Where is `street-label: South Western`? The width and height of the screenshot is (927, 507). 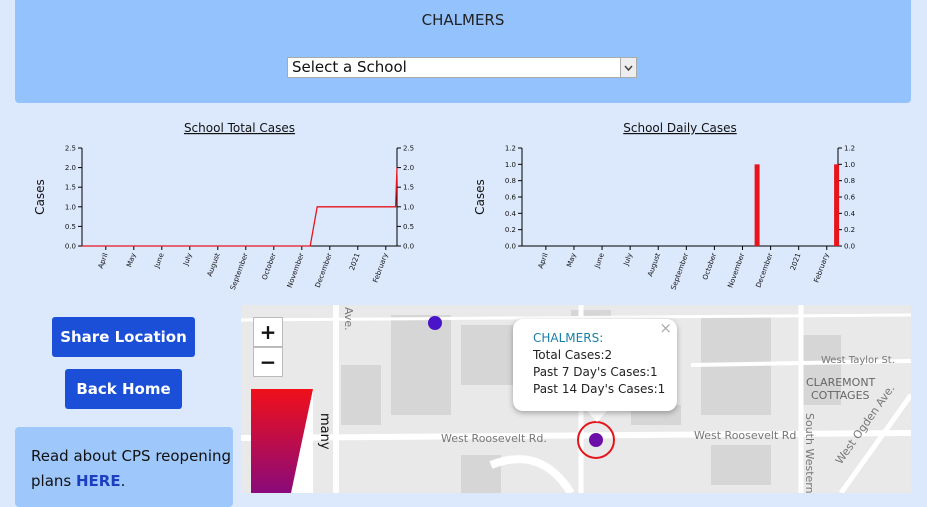 street-label: South Western is located at coordinates (809, 453).